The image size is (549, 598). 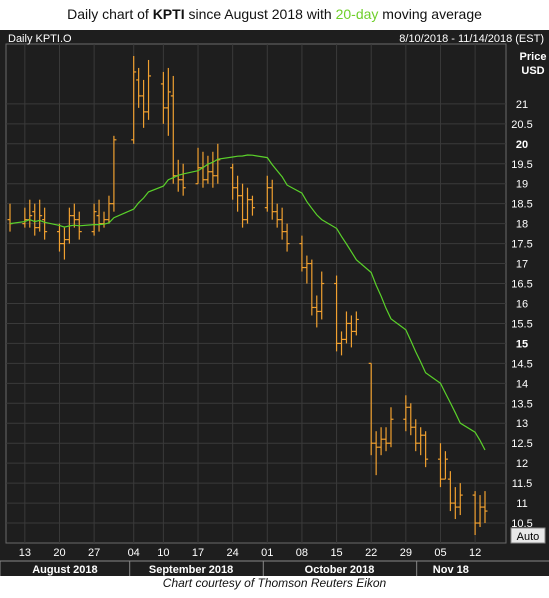 What do you see at coordinates (233, 553) in the screenshot?
I see `x-tick-label: 24` at bounding box center [233, 553].